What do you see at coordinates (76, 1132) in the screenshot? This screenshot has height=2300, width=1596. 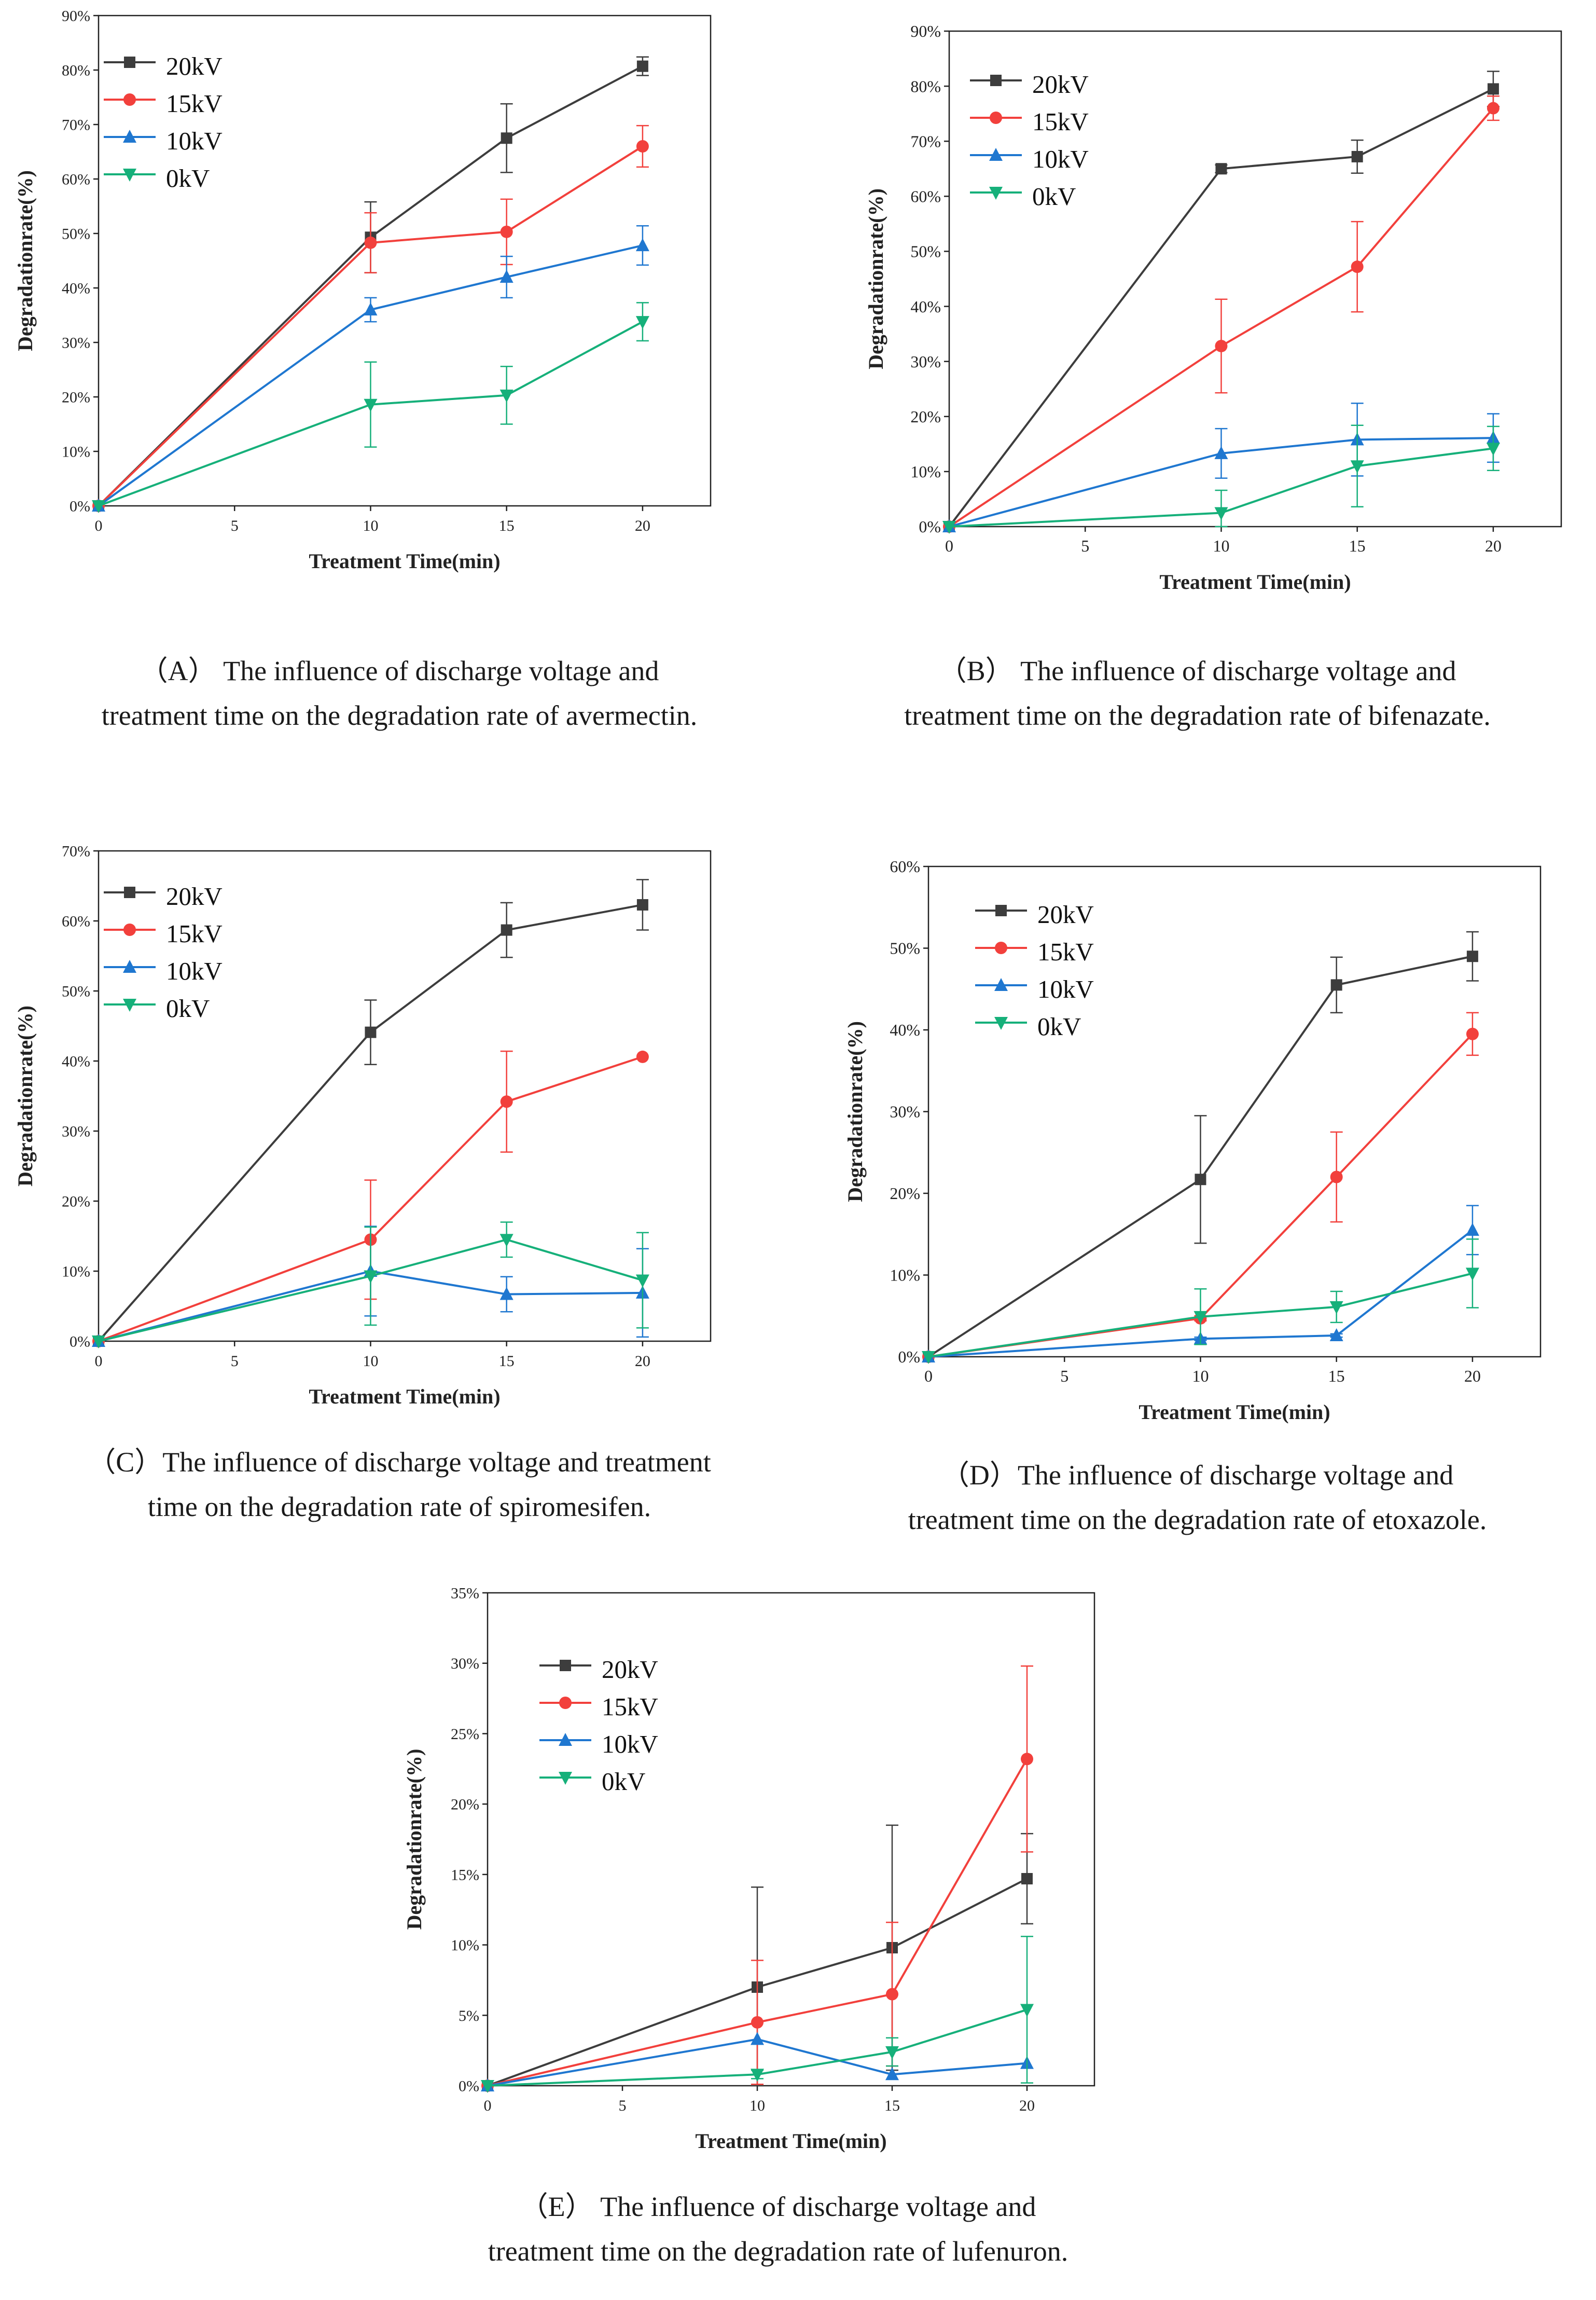 I see `y-tick-label: 30%` at bounding box center [76, 1132].